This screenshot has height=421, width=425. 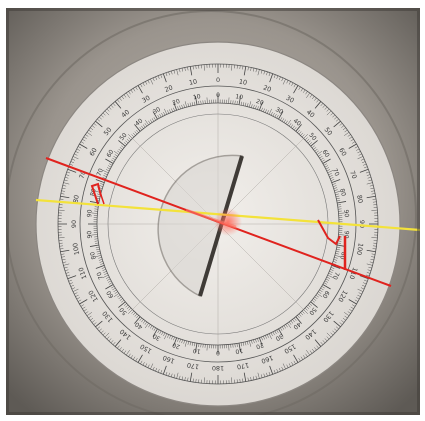 I want to click on inner-scale-label: 30, so click(x=279, y=111).